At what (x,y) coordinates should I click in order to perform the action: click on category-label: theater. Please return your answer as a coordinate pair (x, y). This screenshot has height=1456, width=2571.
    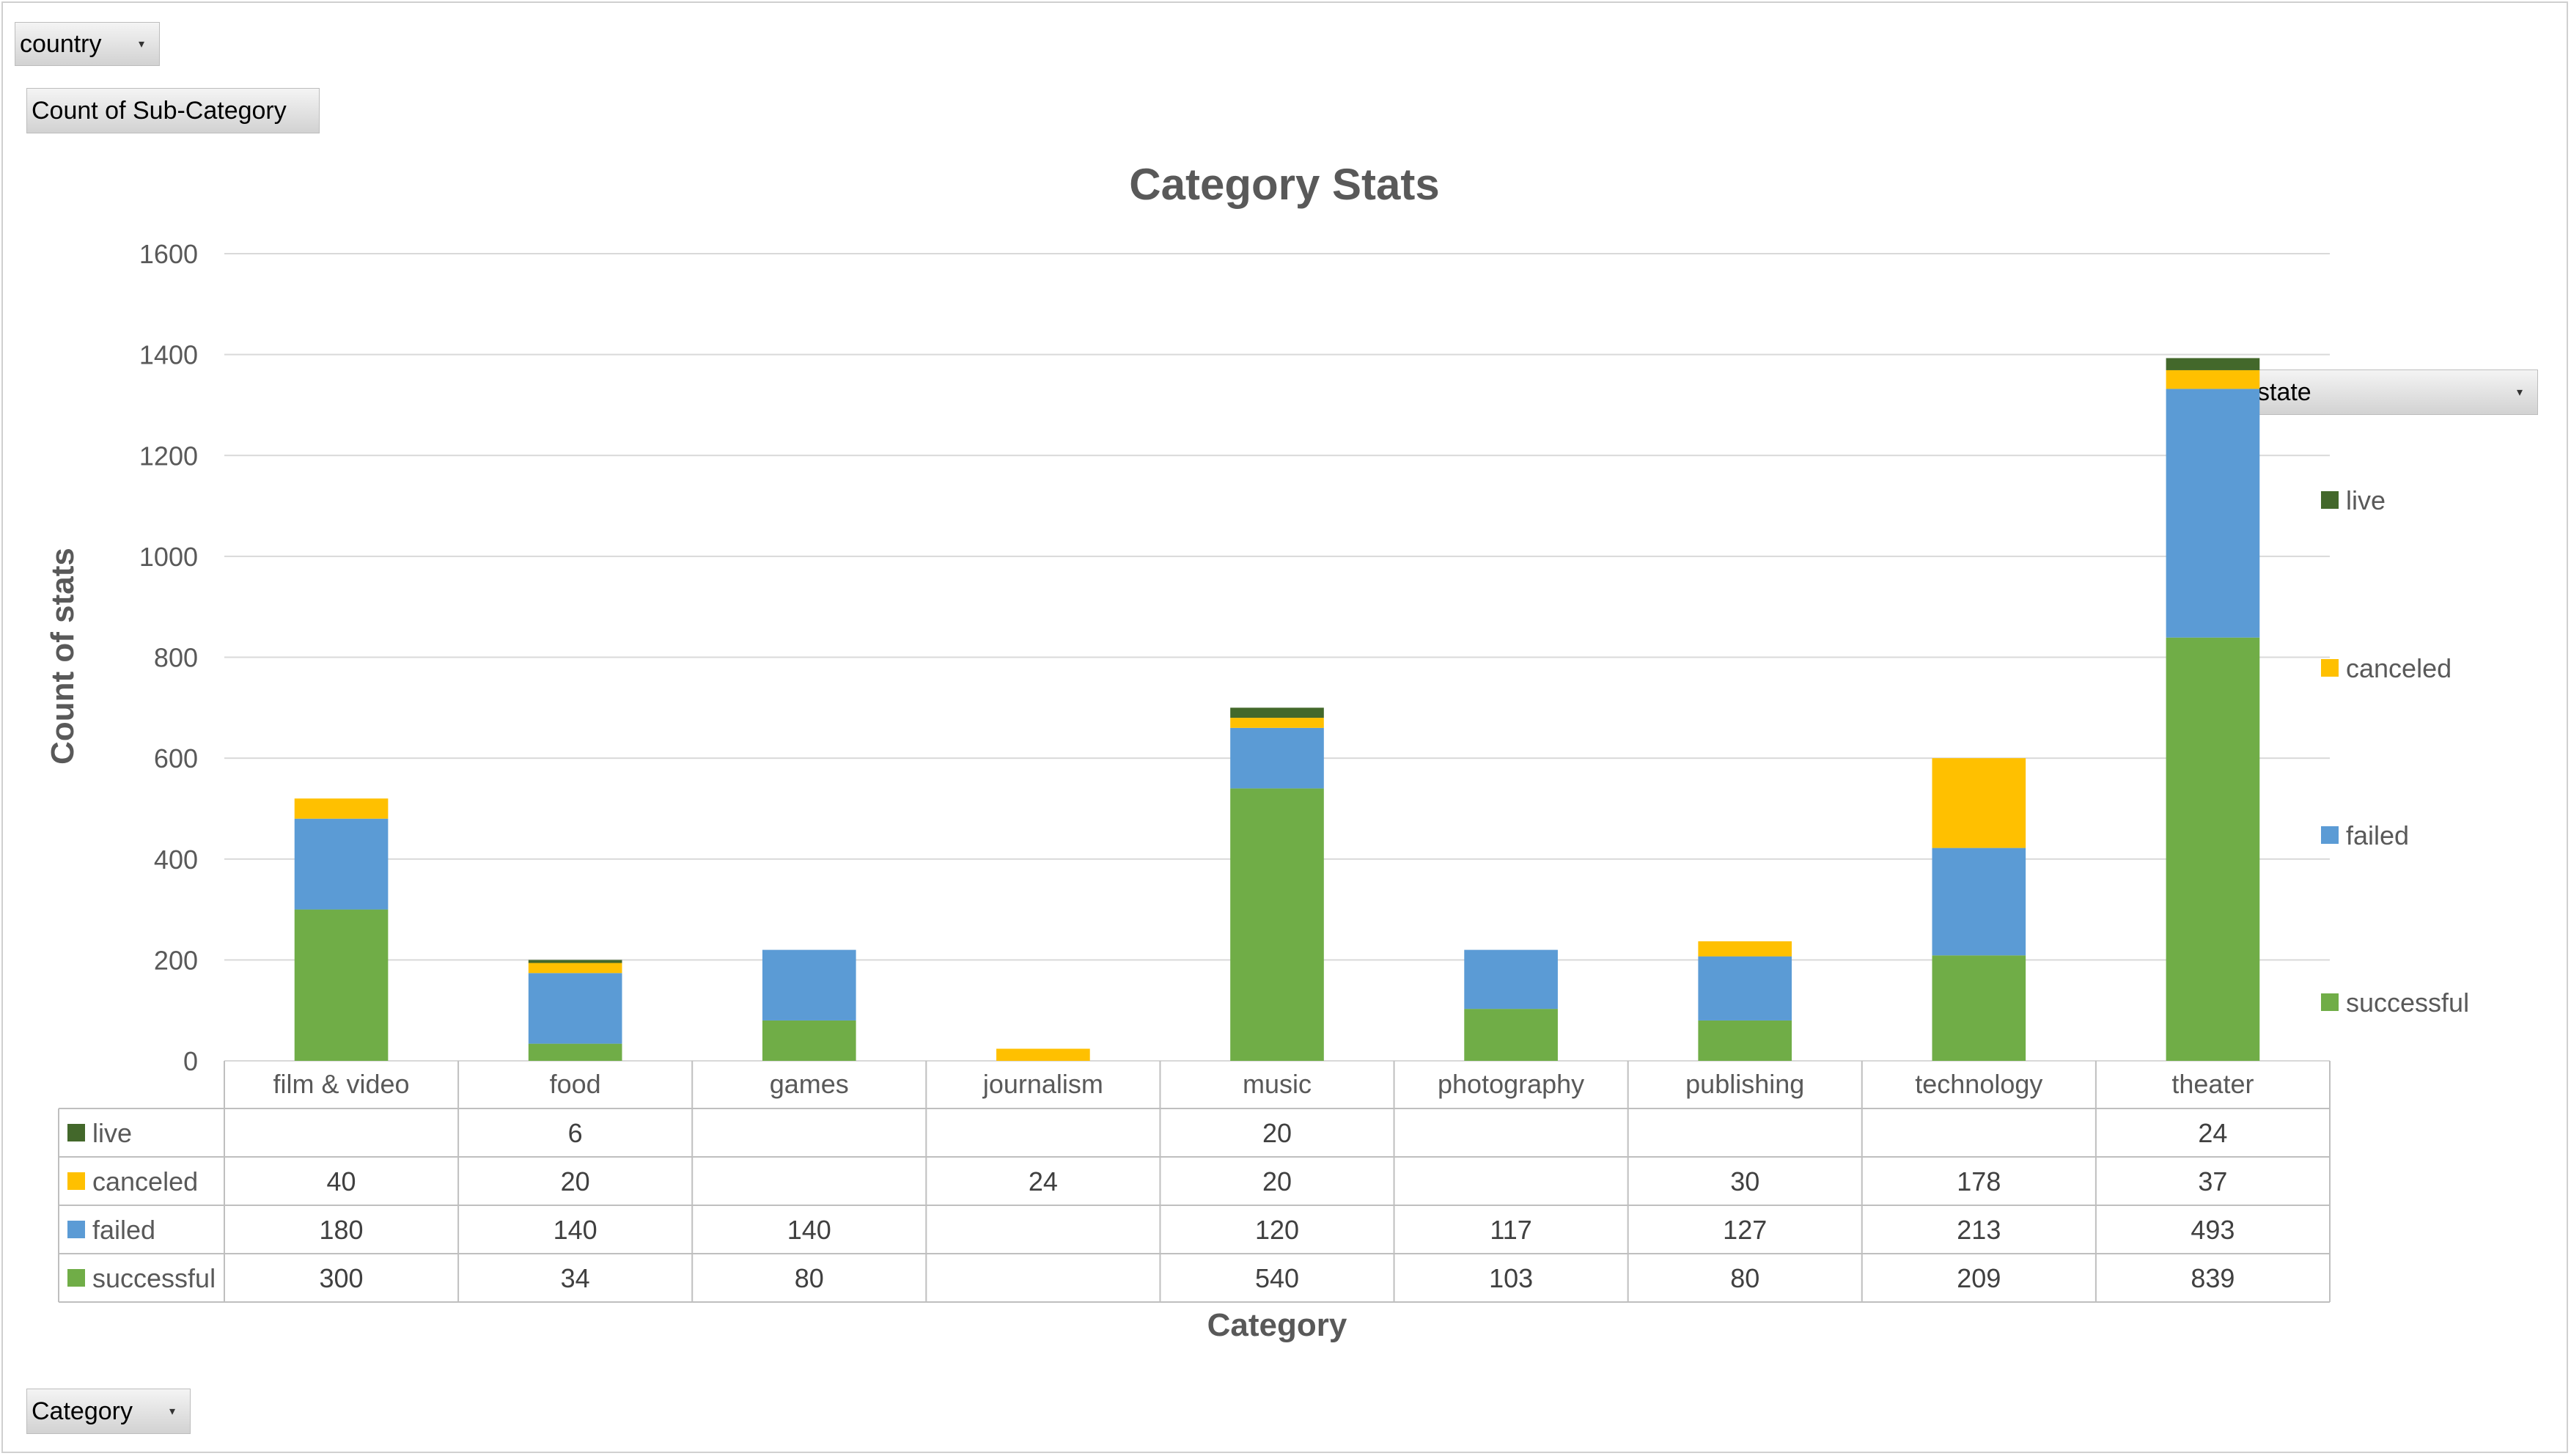
    Looking at the image, I should click on (2212, 1084).